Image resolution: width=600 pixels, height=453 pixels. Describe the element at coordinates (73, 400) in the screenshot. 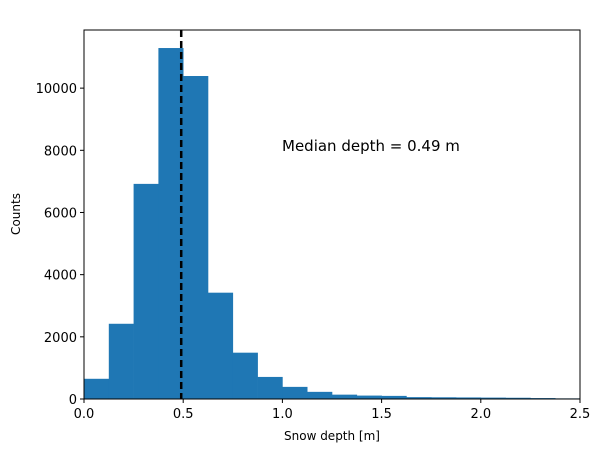

I see `y-tick-label: 0` at that location.